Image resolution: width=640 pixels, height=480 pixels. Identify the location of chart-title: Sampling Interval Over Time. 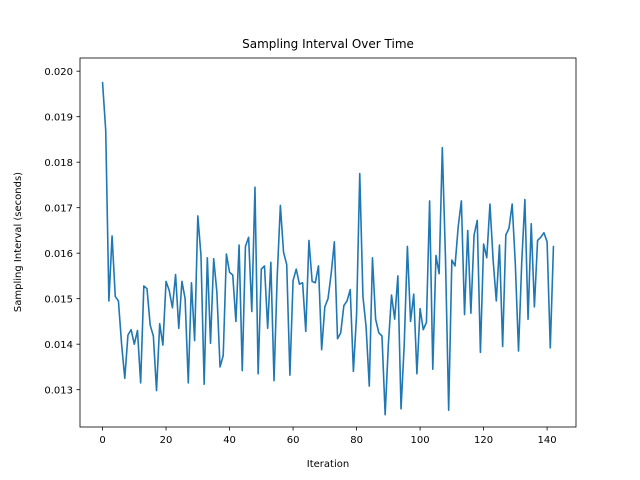
(328, 44).